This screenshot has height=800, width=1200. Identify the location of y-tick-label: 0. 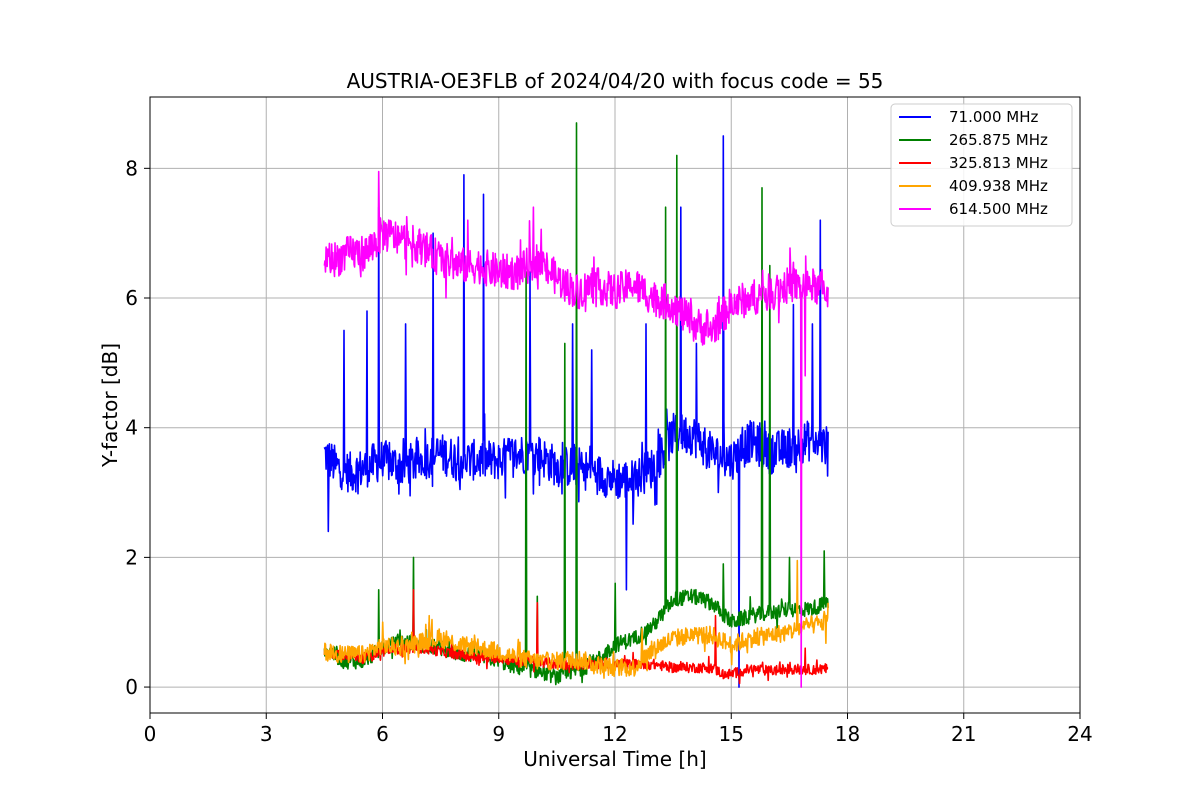
(131, 687).